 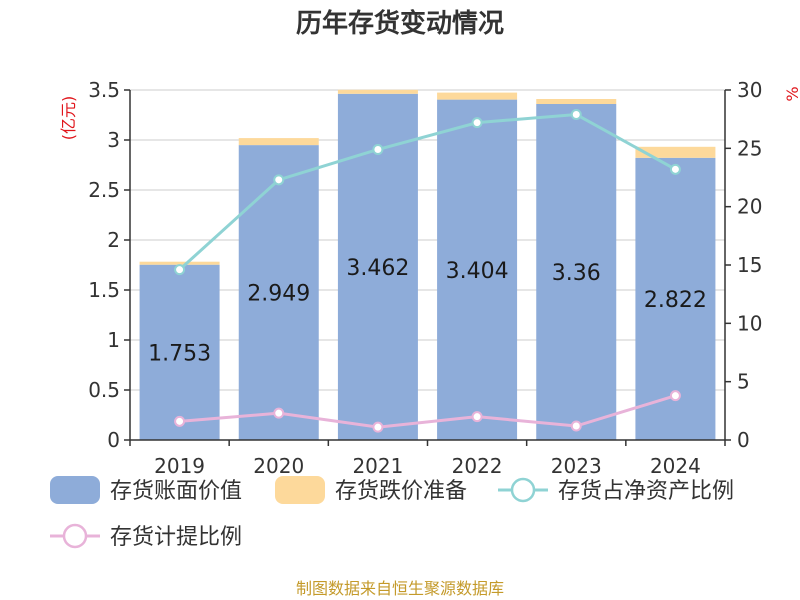 What do you see at coordinates (743, 440) in the screenshot?
I see `right-tick-label: 0` at bounding box center [743, 440].